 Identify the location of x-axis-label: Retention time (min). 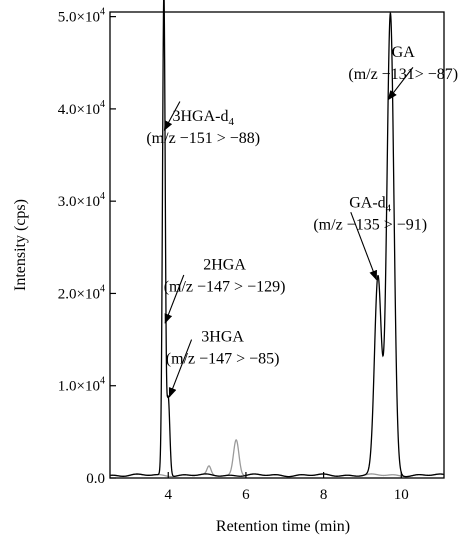
(283, 526).